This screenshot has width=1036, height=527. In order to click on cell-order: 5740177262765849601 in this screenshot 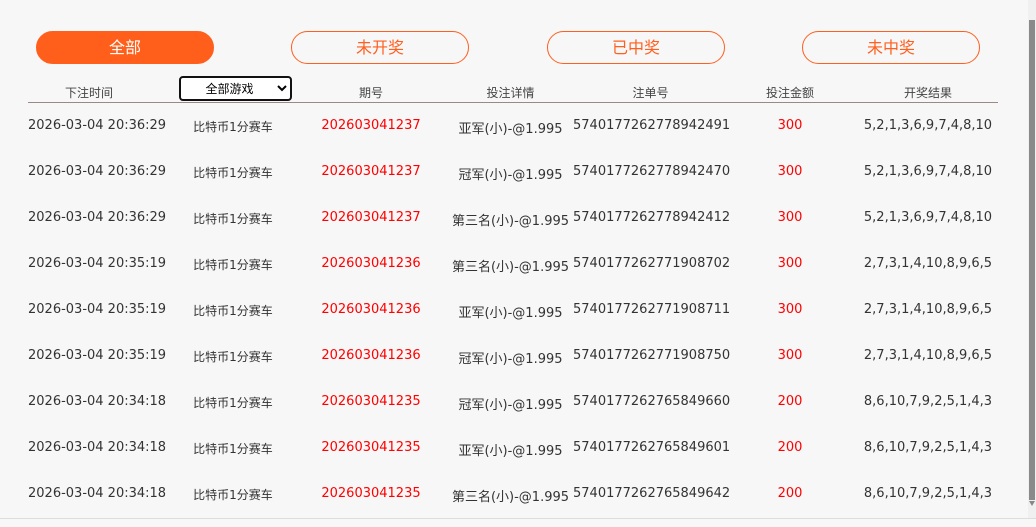, I will do `click(652, 447)`.